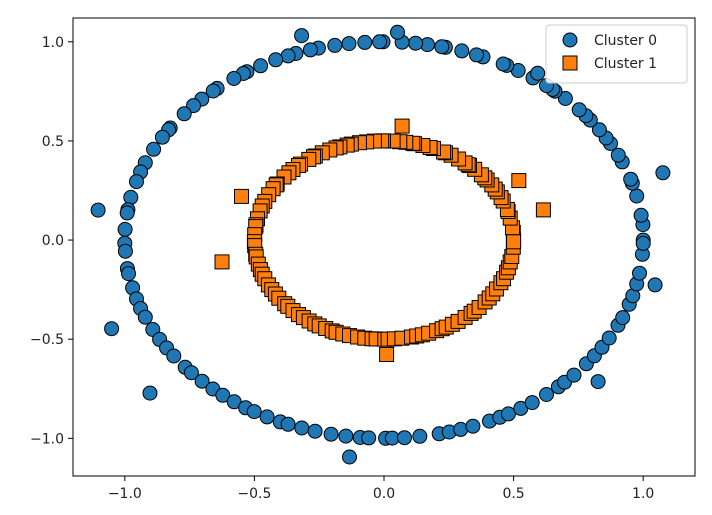 The height and width of the screenshot is (515, 712). I want to click on x-tick-label-2: 0.0, so click(384, 494).